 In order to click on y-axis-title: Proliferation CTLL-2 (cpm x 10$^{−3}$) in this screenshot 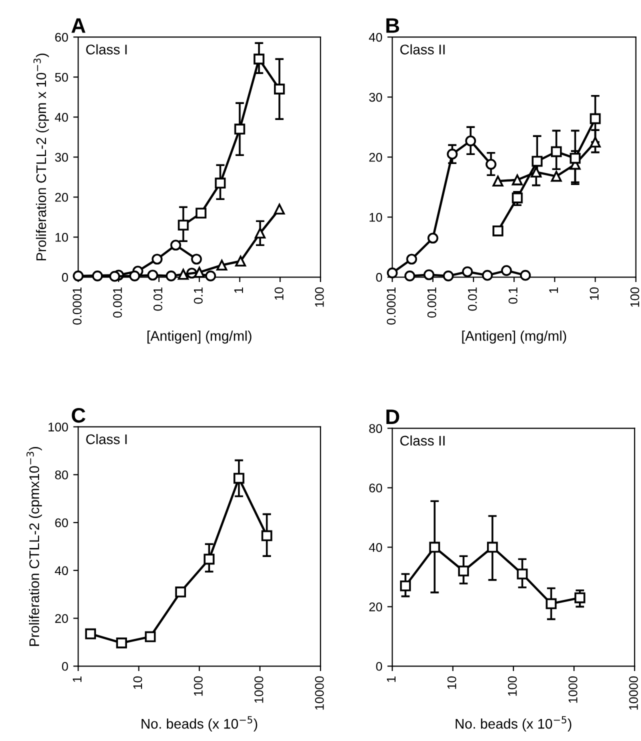, I will do `click(41, 157)`.